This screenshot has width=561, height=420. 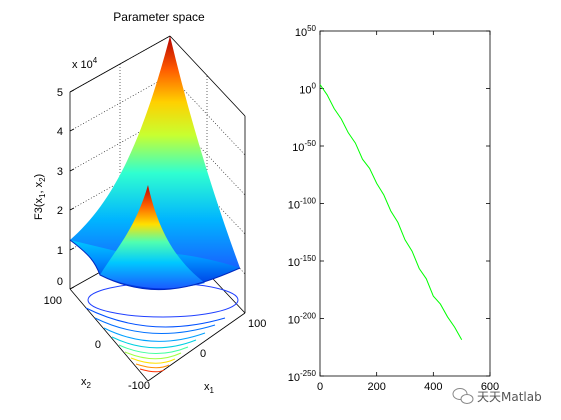 I want to click on y-tick-0: 0, so click(x=98, y=345).